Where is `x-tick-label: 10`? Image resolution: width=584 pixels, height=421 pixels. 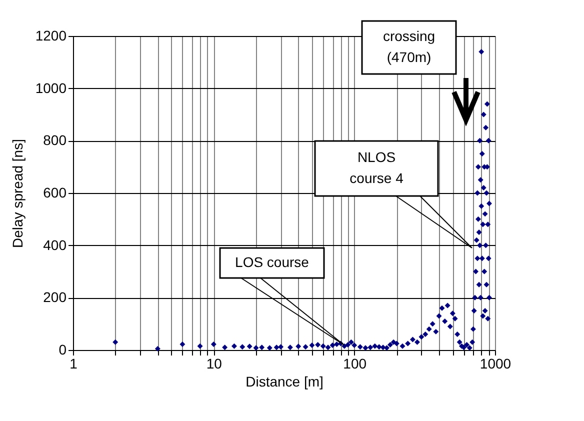 x-tick-label: 10 is located at coordinates (214, 364).